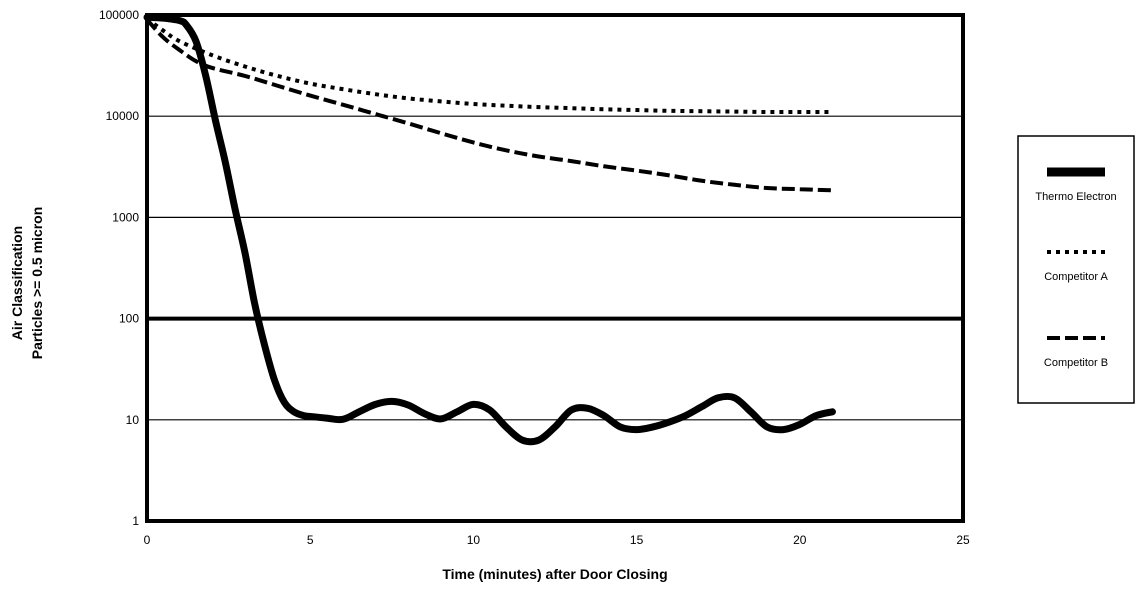  I want to click on y-tick-label: 10000, so click(123, 116).